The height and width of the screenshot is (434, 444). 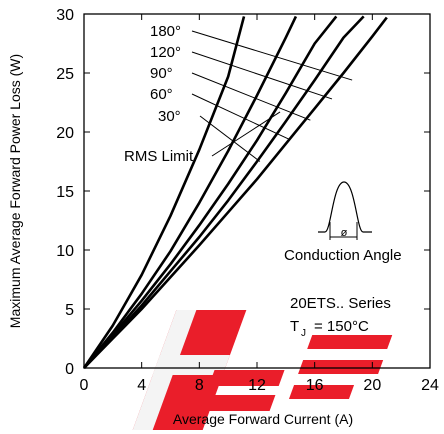 I want to click on y-axis-label: Maximum Average Forward Power Loss (W), so click(x=15, y=191).